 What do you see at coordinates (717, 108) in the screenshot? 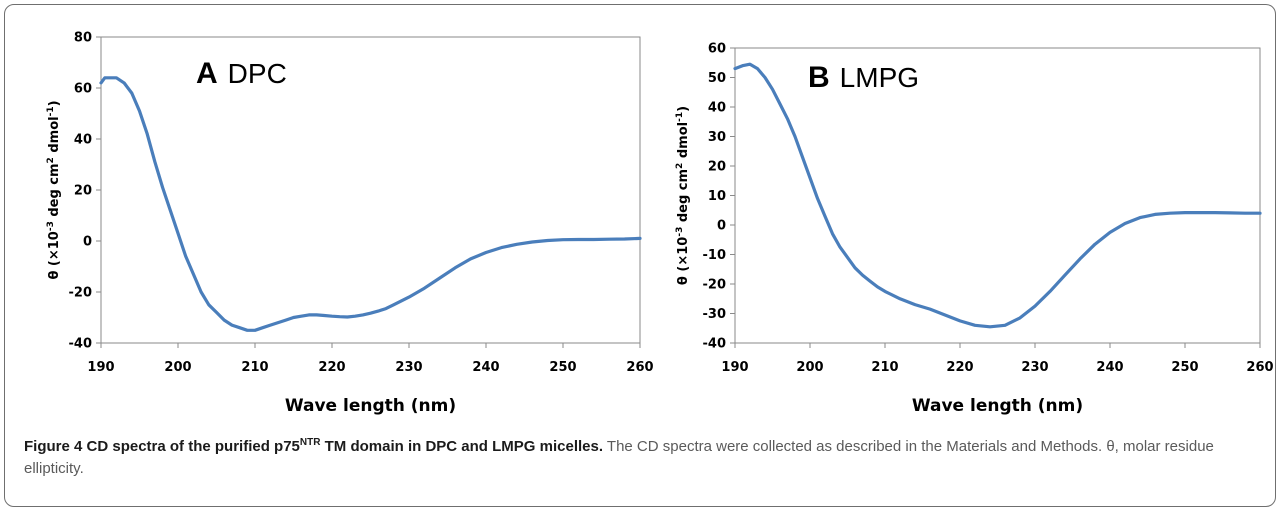
I see `y-tick-label: 40` at bounding box center [717, 108].